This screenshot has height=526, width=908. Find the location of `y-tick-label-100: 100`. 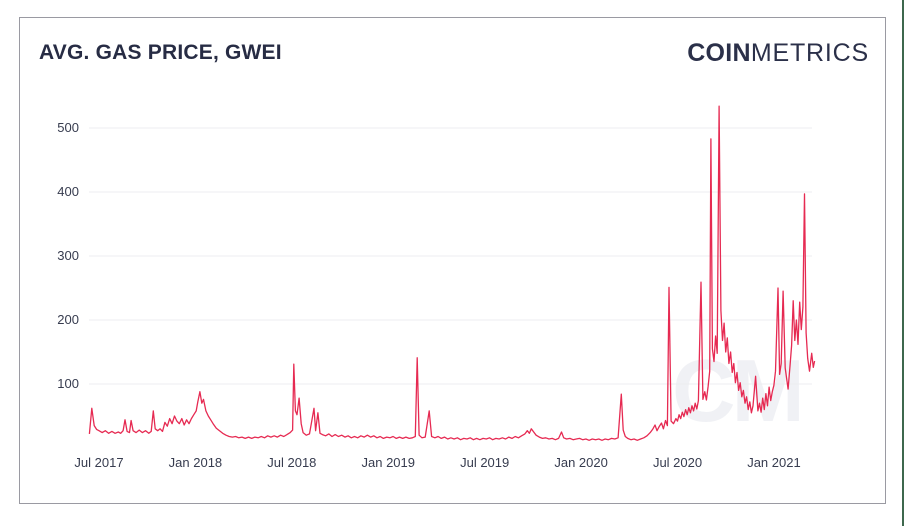

y-tick-label-100: 100 is located at coordinates (68, 383).